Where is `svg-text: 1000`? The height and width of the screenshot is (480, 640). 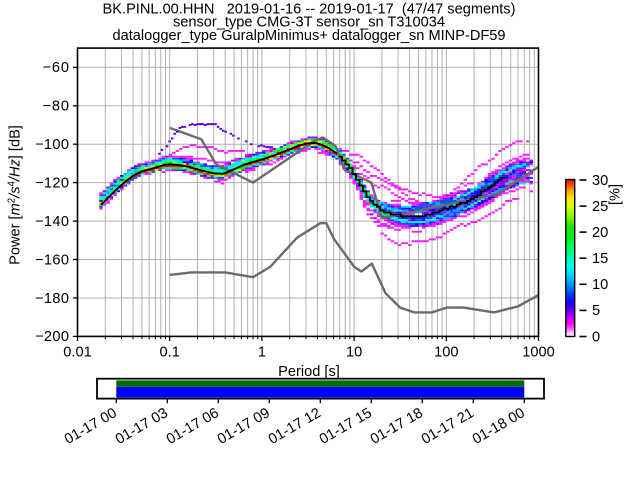
svg-text: 1000 is located at coordinates (538, 353).